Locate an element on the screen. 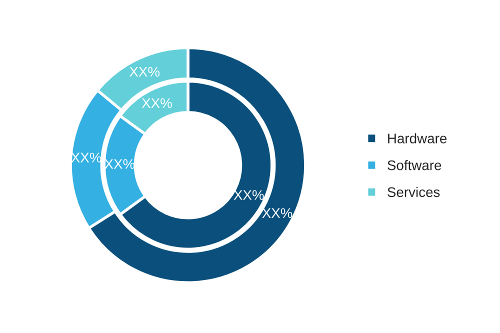 This screenshot has width=500, height=333. legend-label: Software is located at coordinates (415, 165).